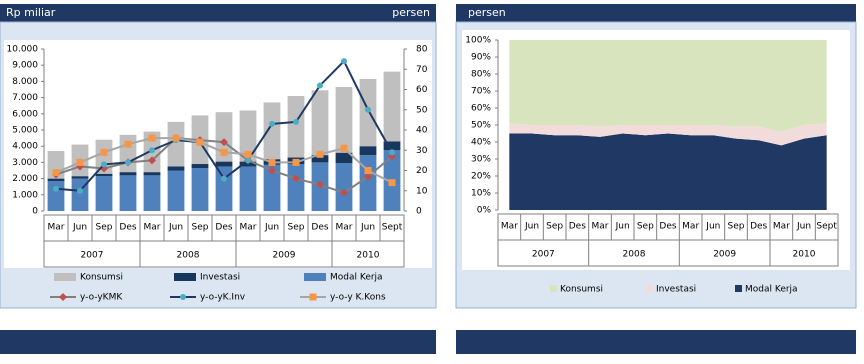 The image size is (864, 364). Describe the element at coordinates (826, 227) in the screenshot. I see `x-tick-label: Sept` at that location.